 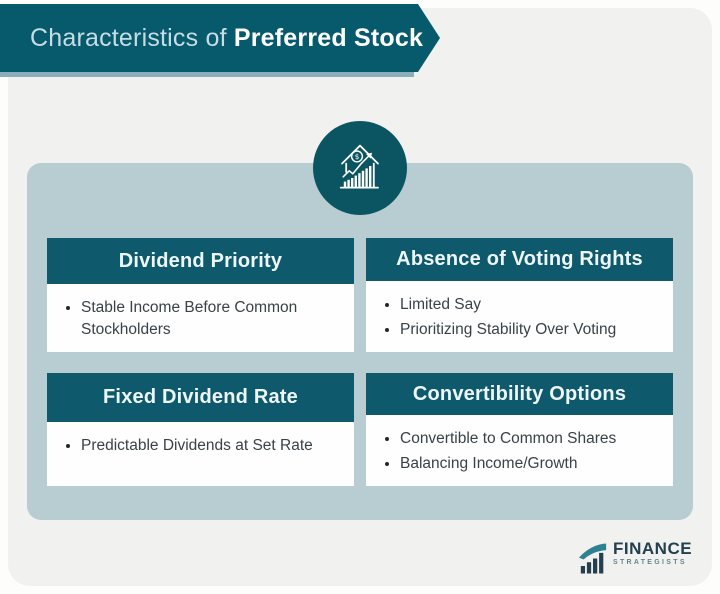 I want to click on card-header: Fixed Dividend Rate, so click(x=200, y=397).